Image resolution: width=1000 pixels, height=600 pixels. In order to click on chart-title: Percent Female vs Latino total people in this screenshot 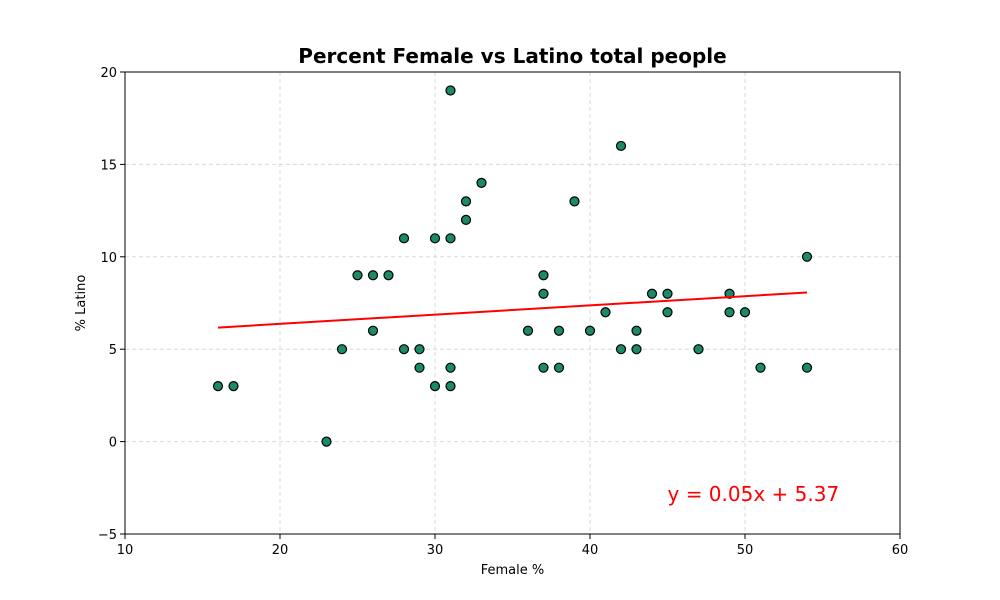, I will do `click(512, 56)`.